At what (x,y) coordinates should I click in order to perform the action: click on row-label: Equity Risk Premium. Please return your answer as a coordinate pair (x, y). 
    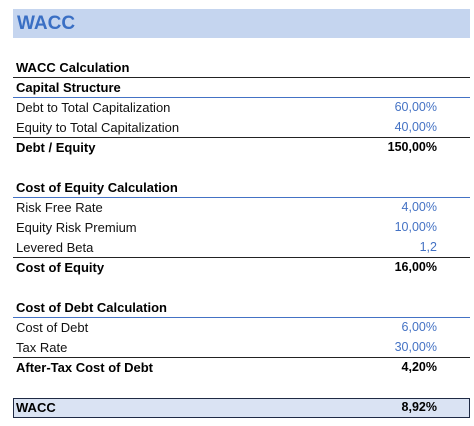
    Looking at the image, I should click on (76, 227).